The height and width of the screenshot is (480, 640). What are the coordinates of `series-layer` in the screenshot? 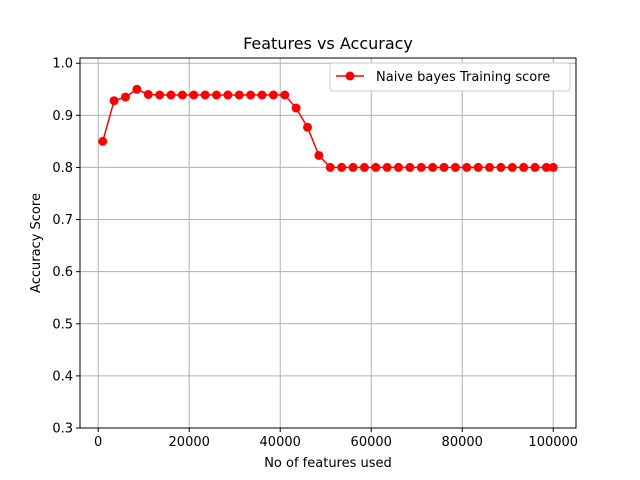 It's located at (328, 128).